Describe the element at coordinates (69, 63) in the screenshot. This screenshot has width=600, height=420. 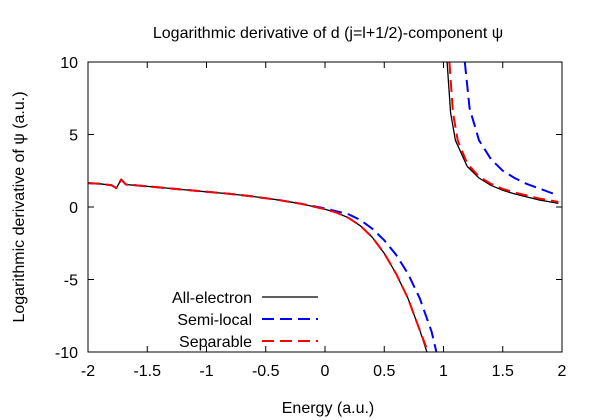
I see `y-tick-label: 10` at that location.